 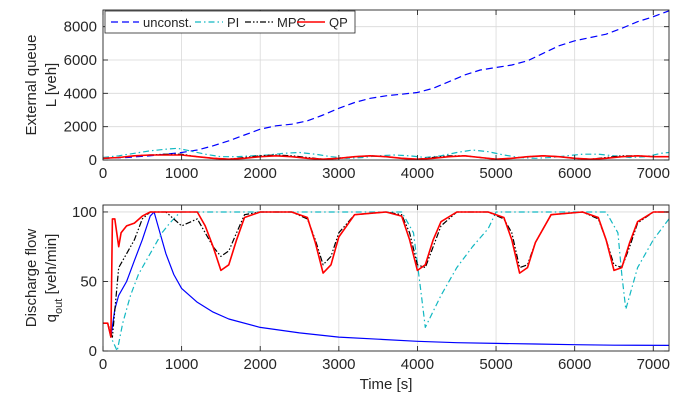 I want to click on y-axis-label: L [veh], so click(x=51, y=85).